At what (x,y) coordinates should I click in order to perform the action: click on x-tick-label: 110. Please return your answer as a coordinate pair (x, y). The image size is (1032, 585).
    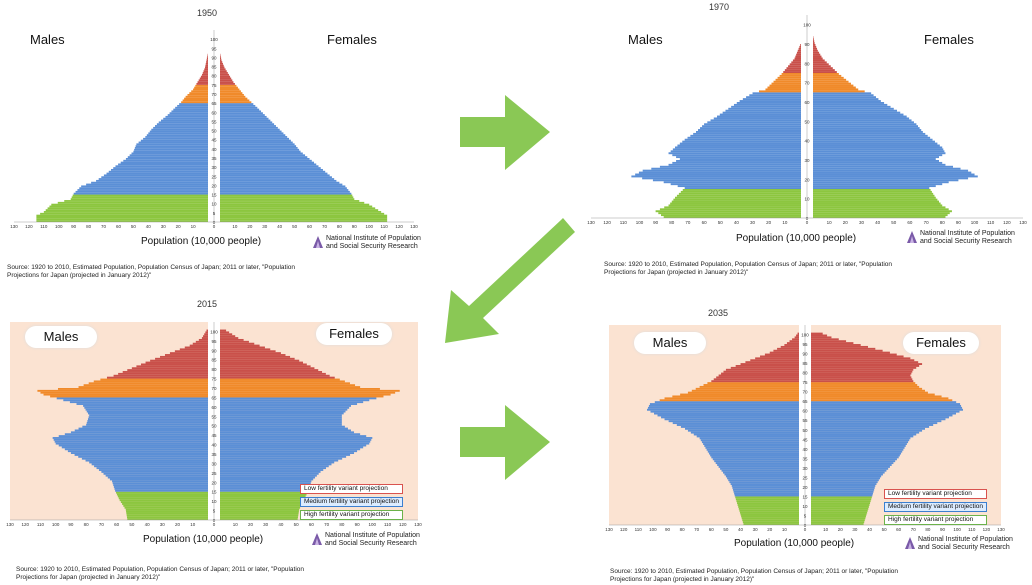
    Looking at the image, I should click on (639, 529).